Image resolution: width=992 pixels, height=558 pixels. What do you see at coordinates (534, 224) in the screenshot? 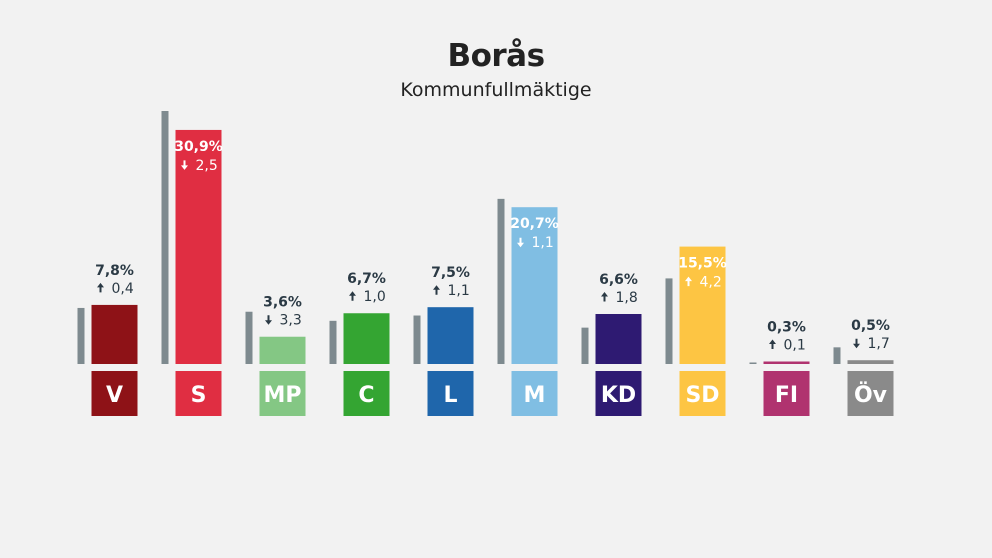
I see `value-label-m: 20,7%` at bounding box center [534, 224].